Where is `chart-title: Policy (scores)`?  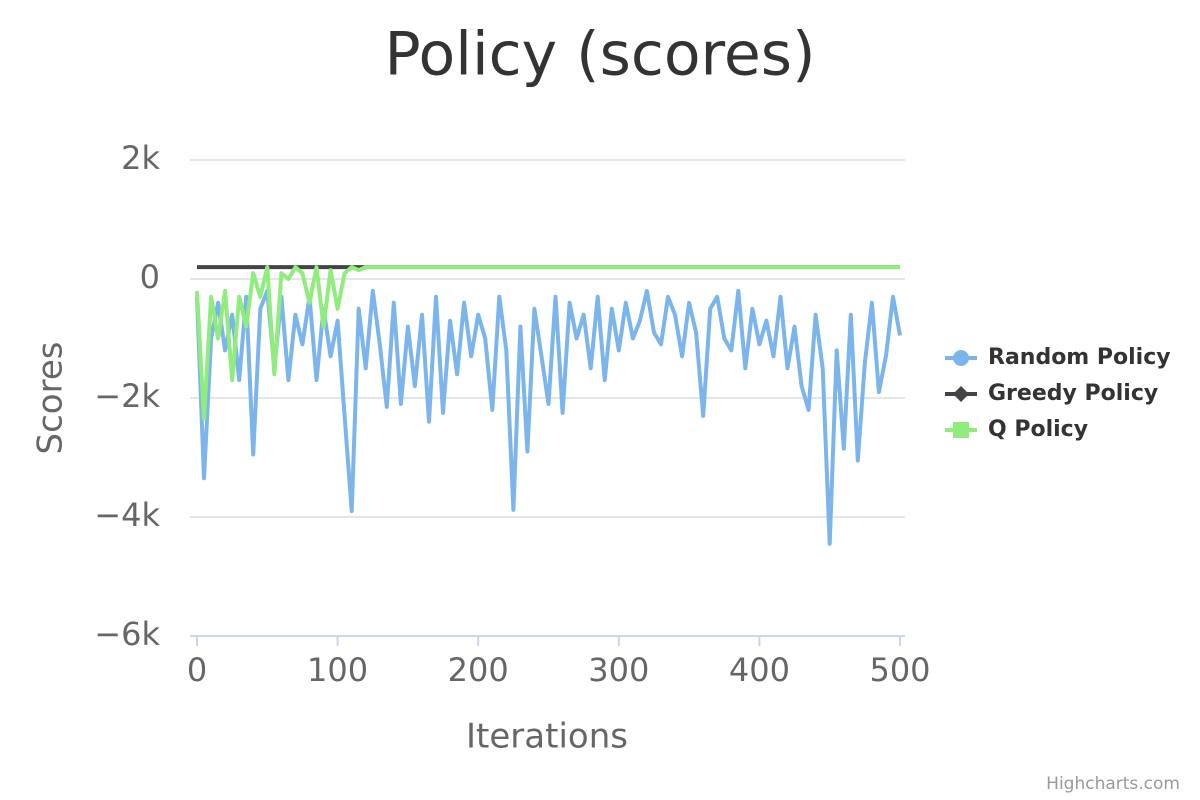
chart-title: Policy (scores) is located at coordinates (600, 55).